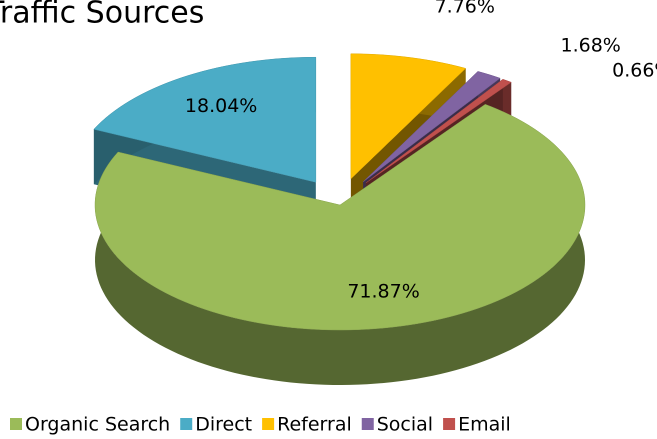 The image size is (657, 439). Describe the element at coordinates (383, 292) in the screenshot. I see `data-label: 71.87%` at that location.